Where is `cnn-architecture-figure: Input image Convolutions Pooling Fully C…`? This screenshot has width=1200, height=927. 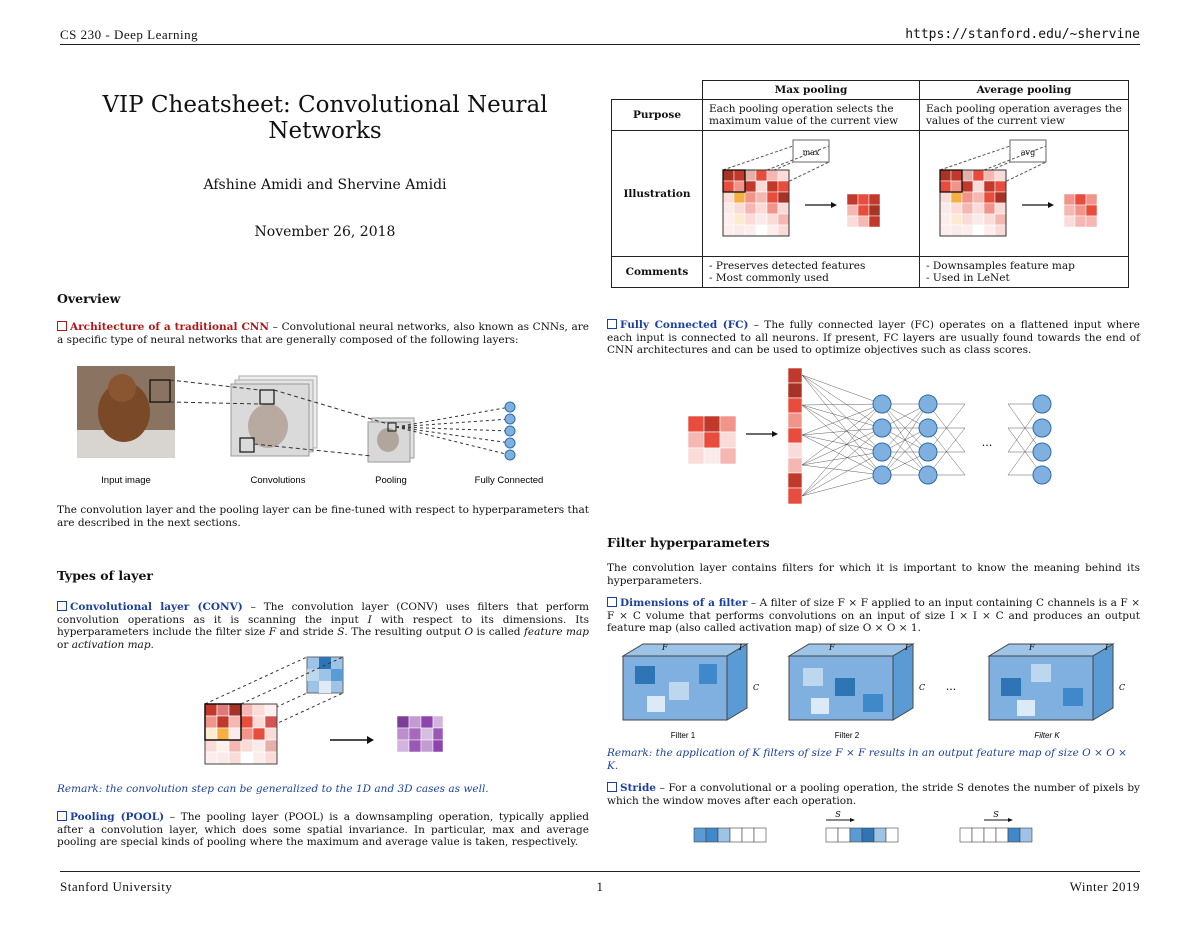
cnn-architecture-figure: Input image Convolutions Pooling Fully C… is located at coordinates (310, 426).